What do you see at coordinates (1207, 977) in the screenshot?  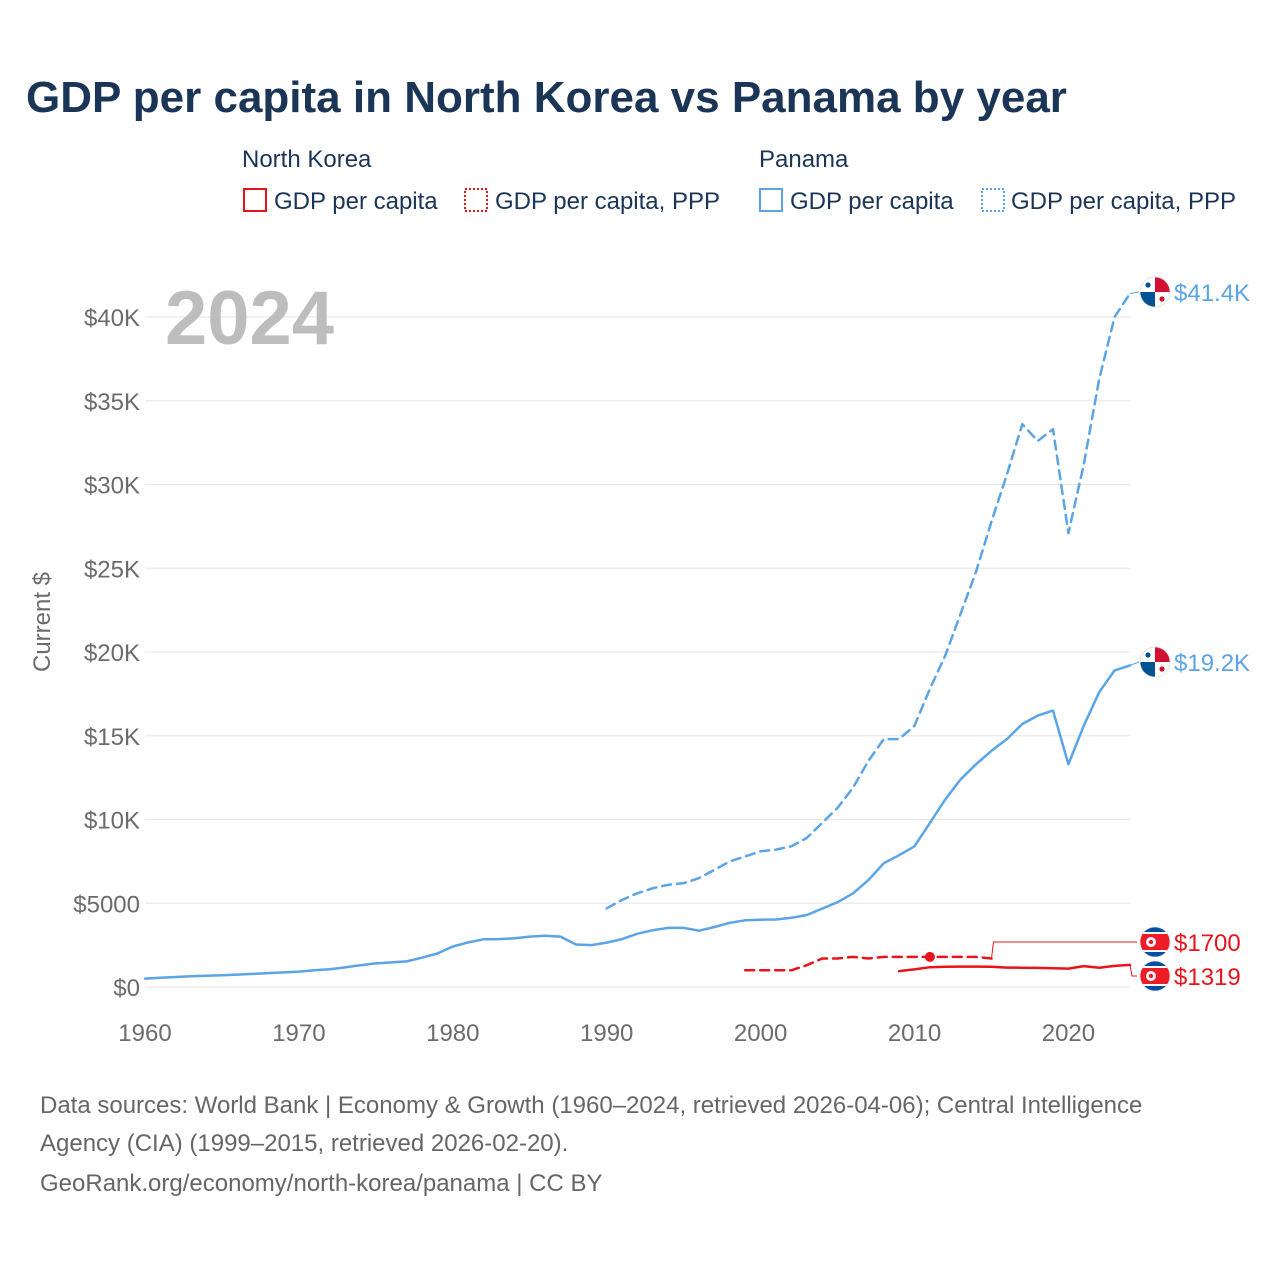 I see `end-label: $1319` at bounding box center [1207, 977].